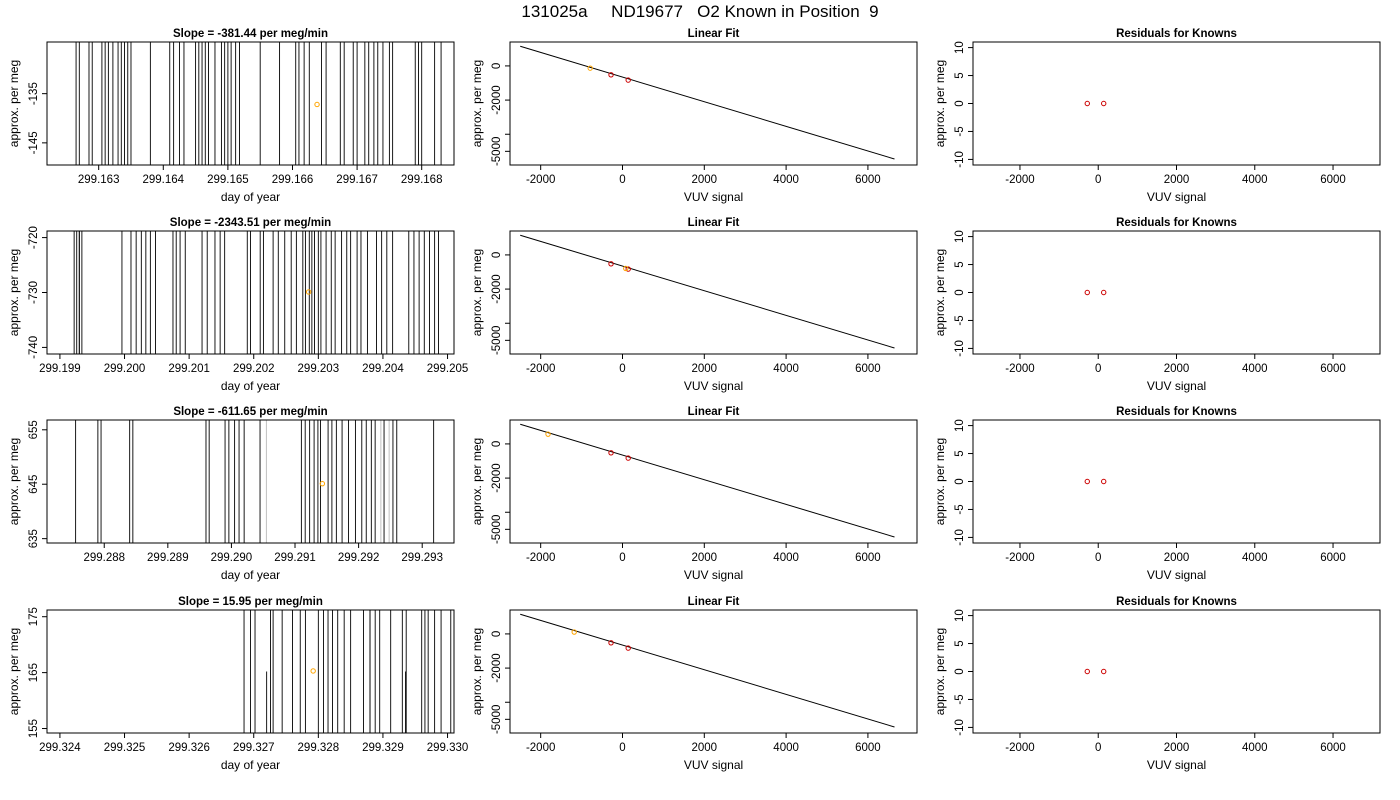 This screenshot has width=1400, height=800. I want to click on x-tick-label: 299.327, so click(254, 748).